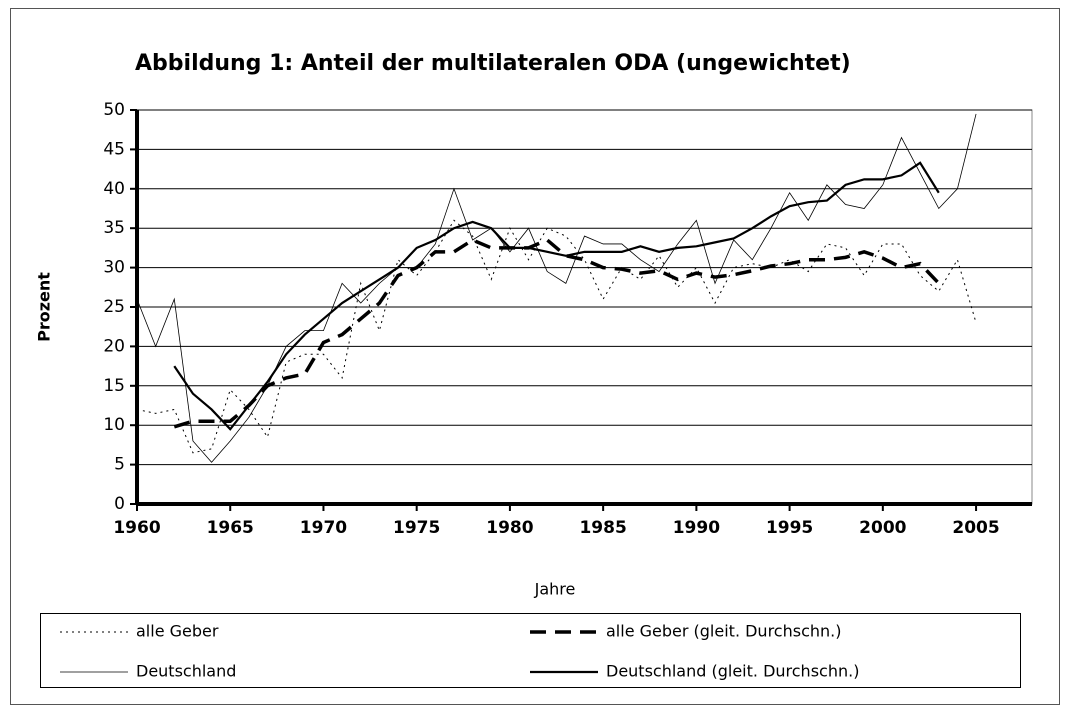 The height and width of the screenshot is (711, 1070). What do you see at coordinates (119, 465) in the screenshot?
I see `y-tick-label: 5` at bounding box center [119, 465].